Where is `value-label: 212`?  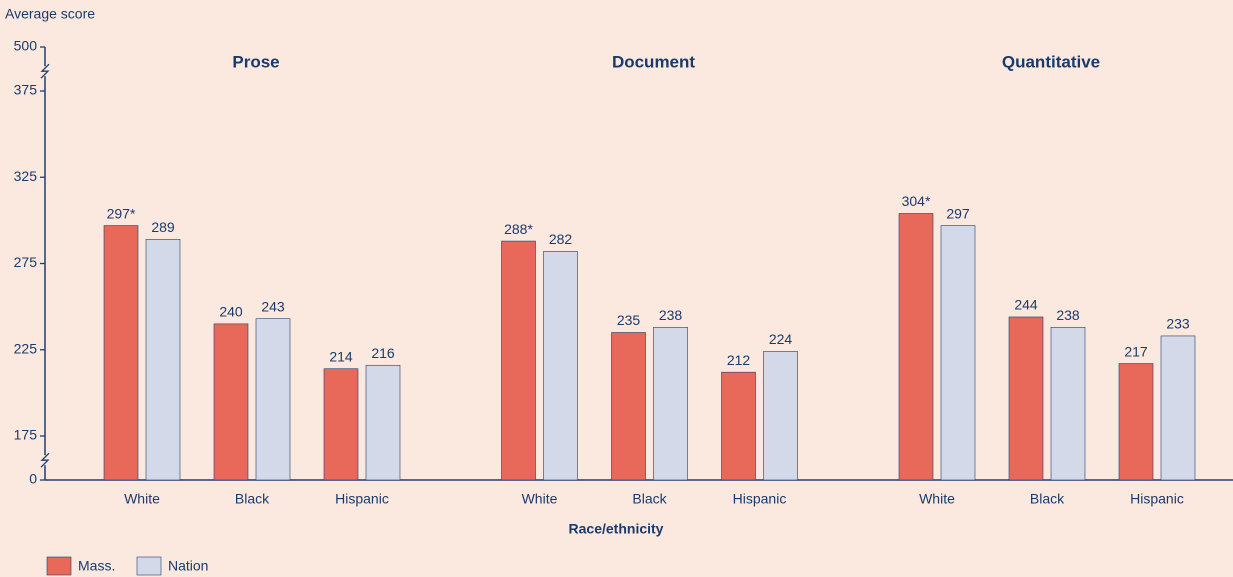
value-label: 212 is located at coordinates (739, 360).